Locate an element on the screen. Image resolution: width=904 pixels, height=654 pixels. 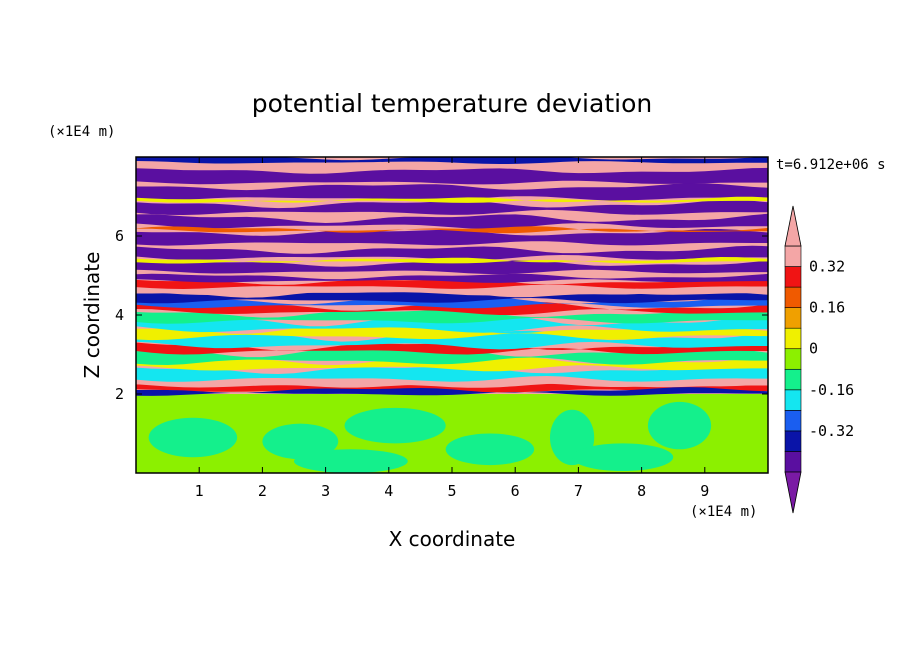
x-tick-label: 5 is located at coordinates (451, 491).